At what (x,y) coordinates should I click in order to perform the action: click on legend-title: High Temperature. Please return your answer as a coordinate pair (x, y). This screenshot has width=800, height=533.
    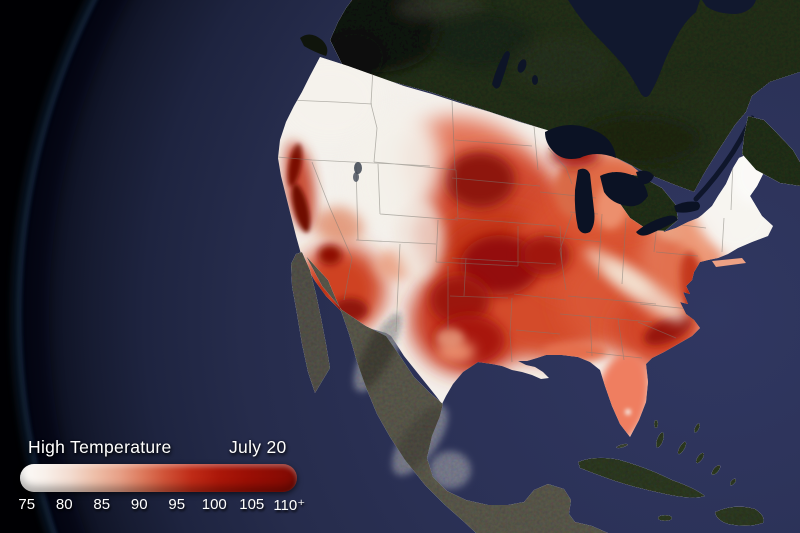
    Looking at the image, I should click on (100, 447).